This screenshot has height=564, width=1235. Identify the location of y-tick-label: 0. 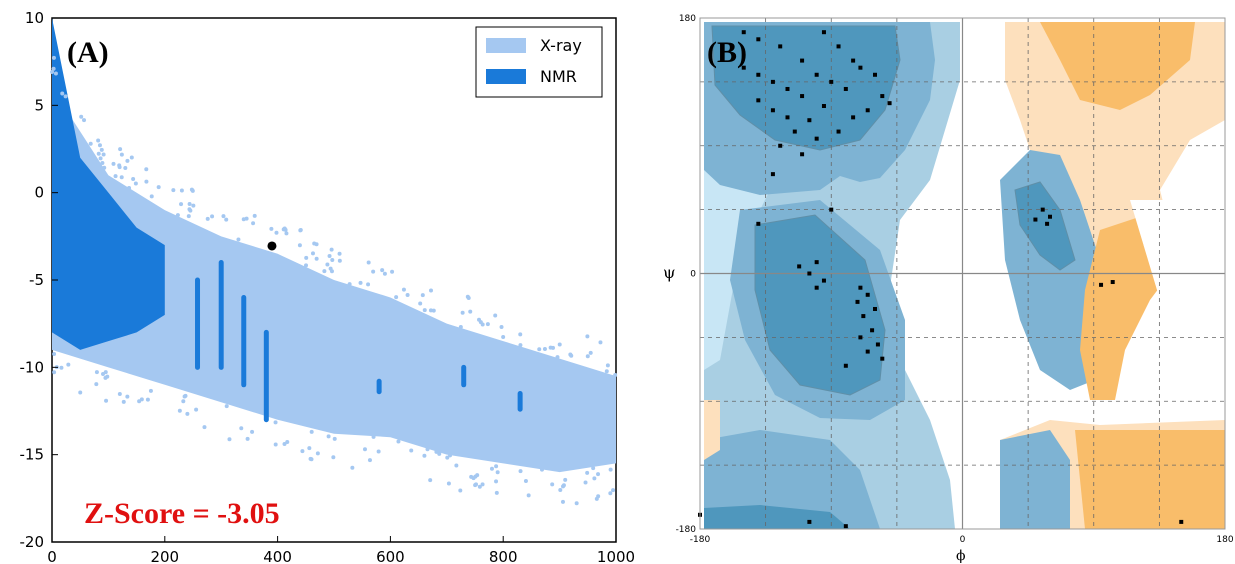
(39, 193).